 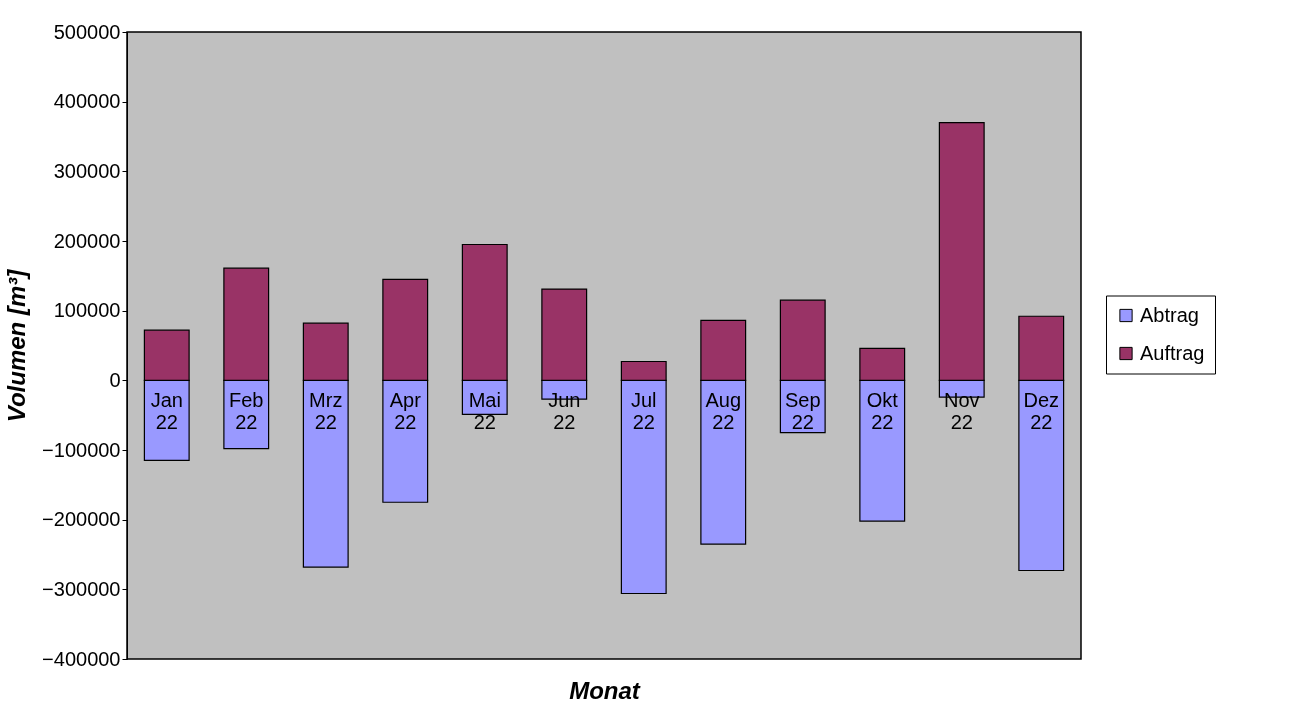 What do you see at coordinates (326, 411) in the screenshot?
I see `x-tick-label: Mrz 22` at bounding box center [326, 411].